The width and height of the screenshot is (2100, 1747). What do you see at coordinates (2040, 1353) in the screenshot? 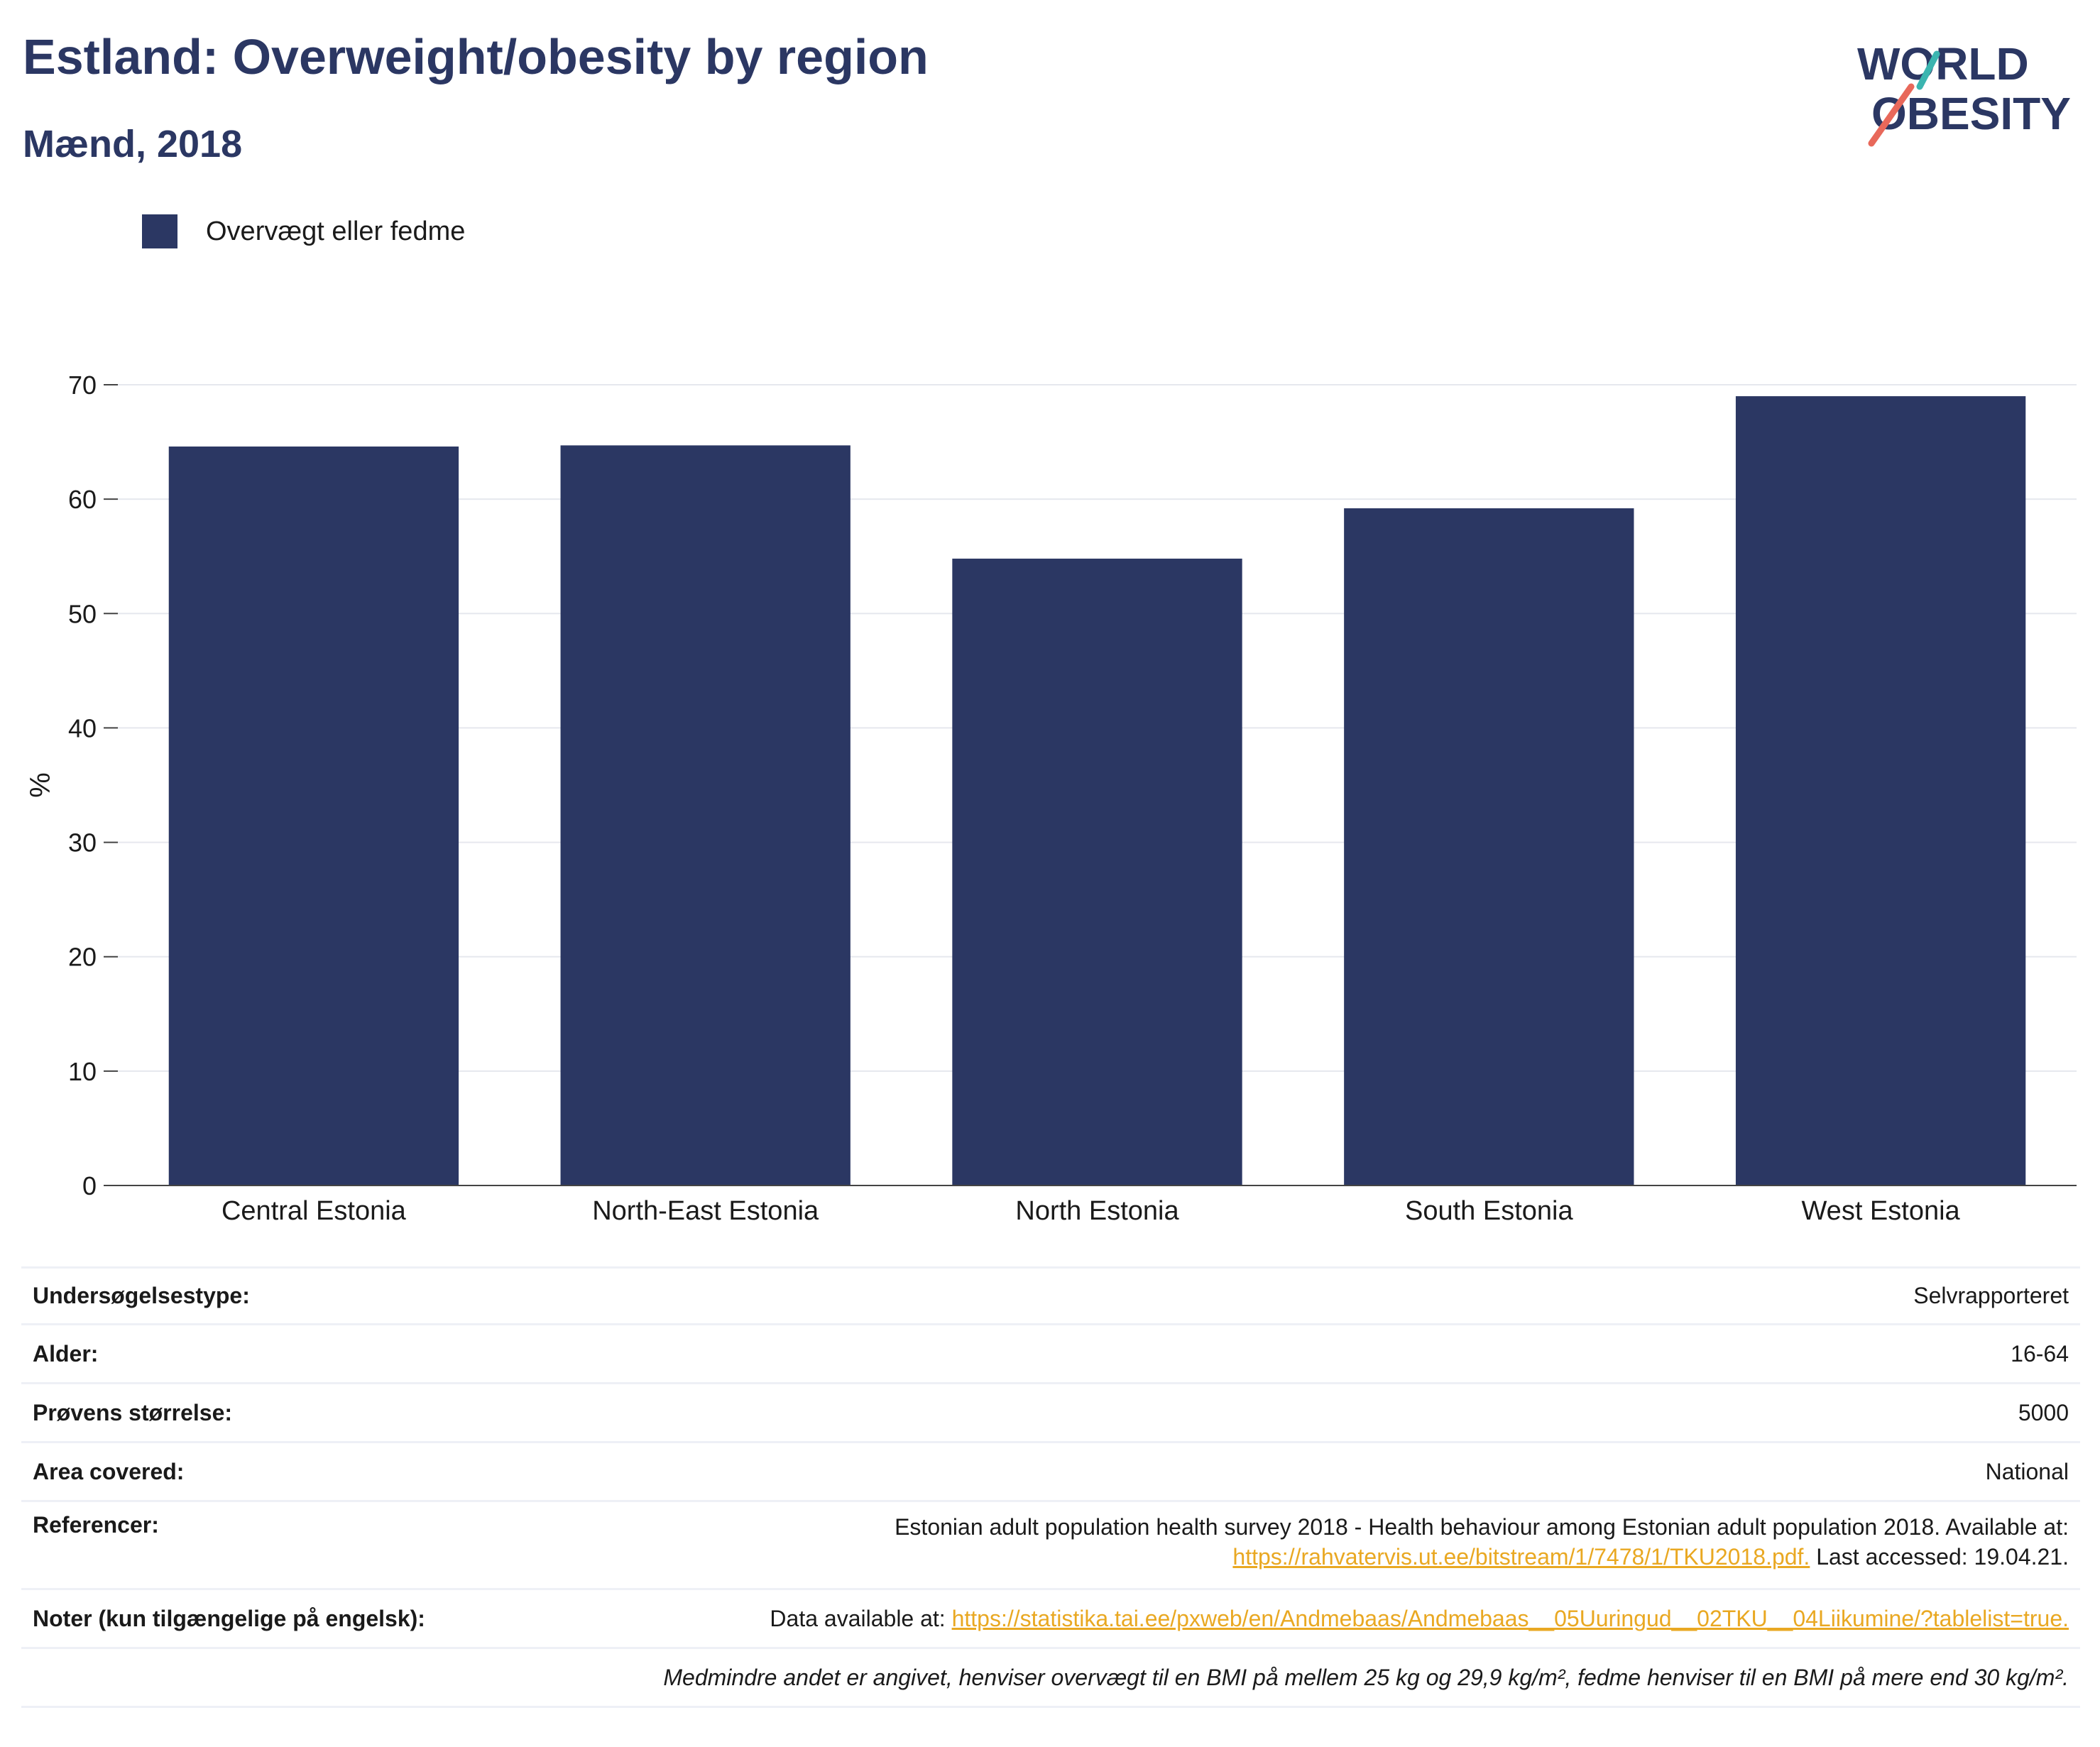
I see `age-value: 16-64` at bounding box center [2040, 1353].